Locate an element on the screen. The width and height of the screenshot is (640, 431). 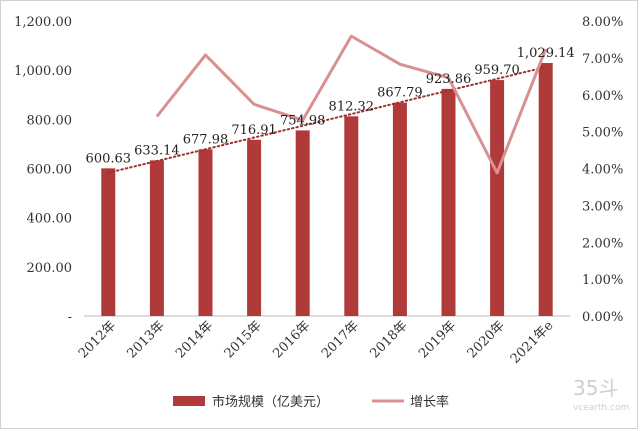
x-tick-7: 2019年 is located at coordinates (437, 339).